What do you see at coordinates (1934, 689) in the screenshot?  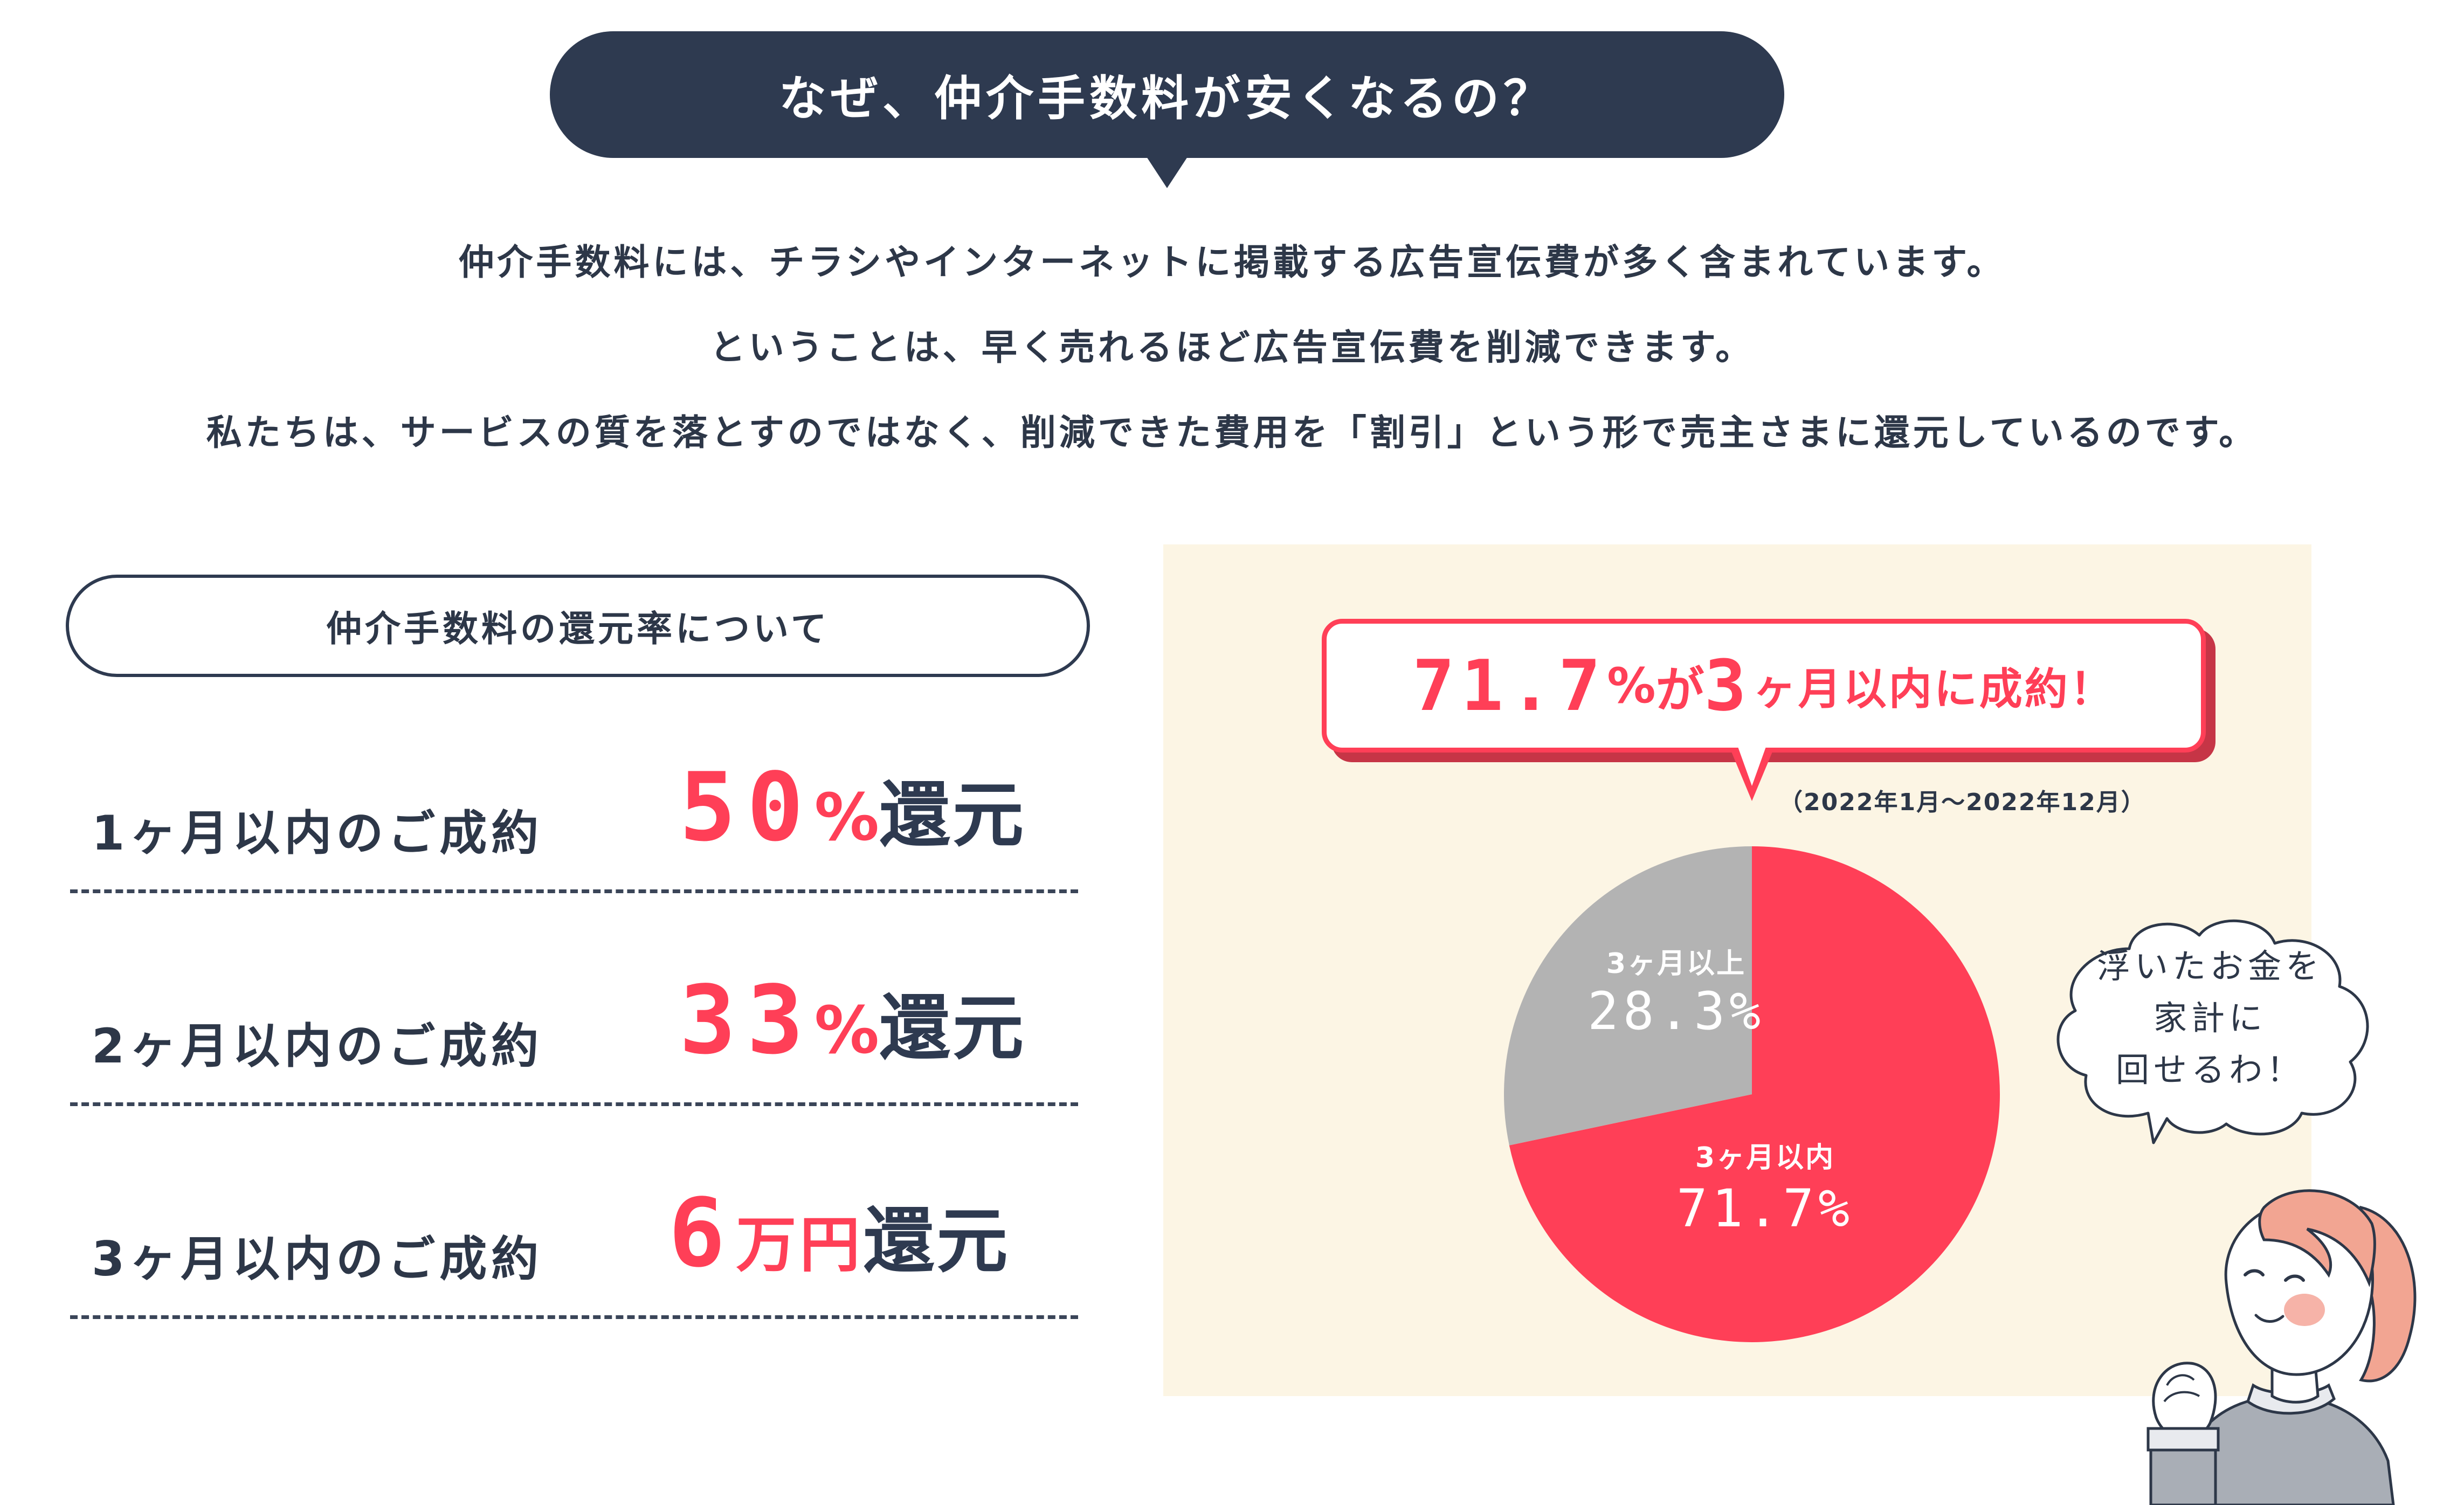 I see `callout-rest: ヶ月以内に成約！` at bounding box center [1934, 689].